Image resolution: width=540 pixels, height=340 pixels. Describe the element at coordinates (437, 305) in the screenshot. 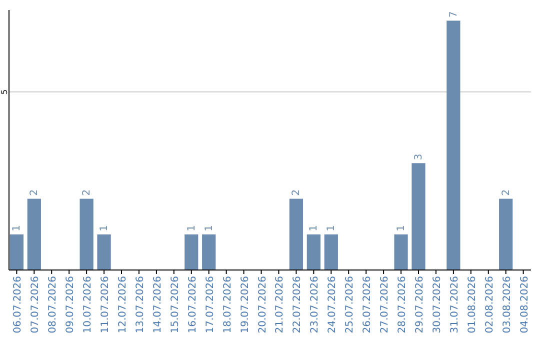

I see `x-tick-label: 30.07.2026` at that location.